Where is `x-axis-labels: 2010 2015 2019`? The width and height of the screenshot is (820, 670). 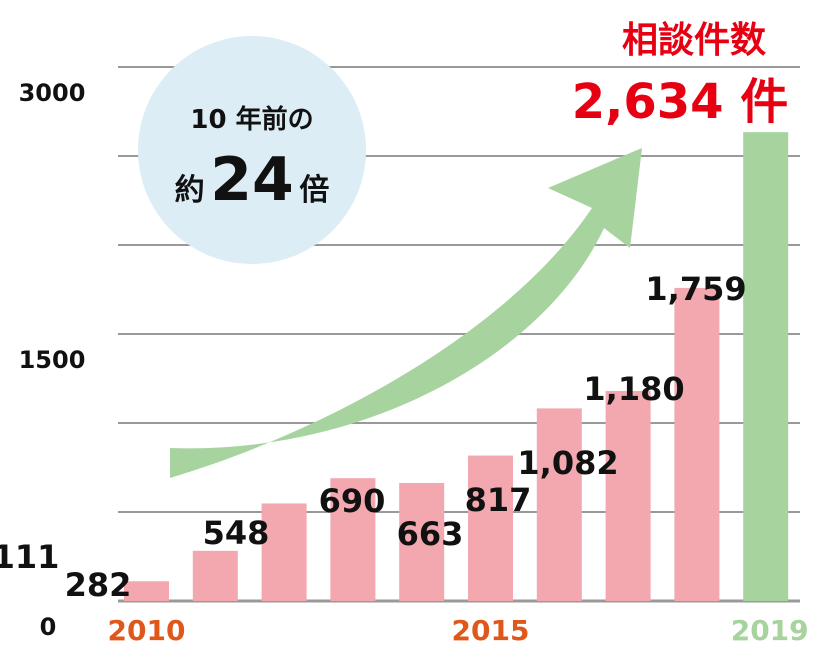 x-axis-labels: 2010 2015 2019 is located at coordinates (458, 630).